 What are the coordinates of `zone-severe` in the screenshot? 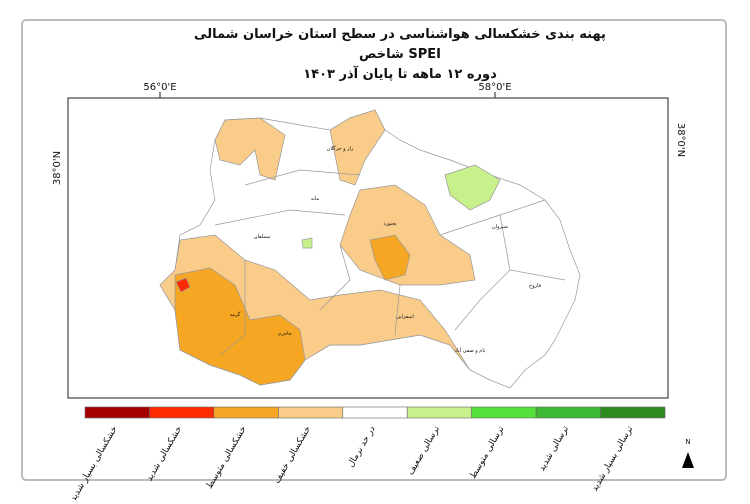 It's located at (183, 285).